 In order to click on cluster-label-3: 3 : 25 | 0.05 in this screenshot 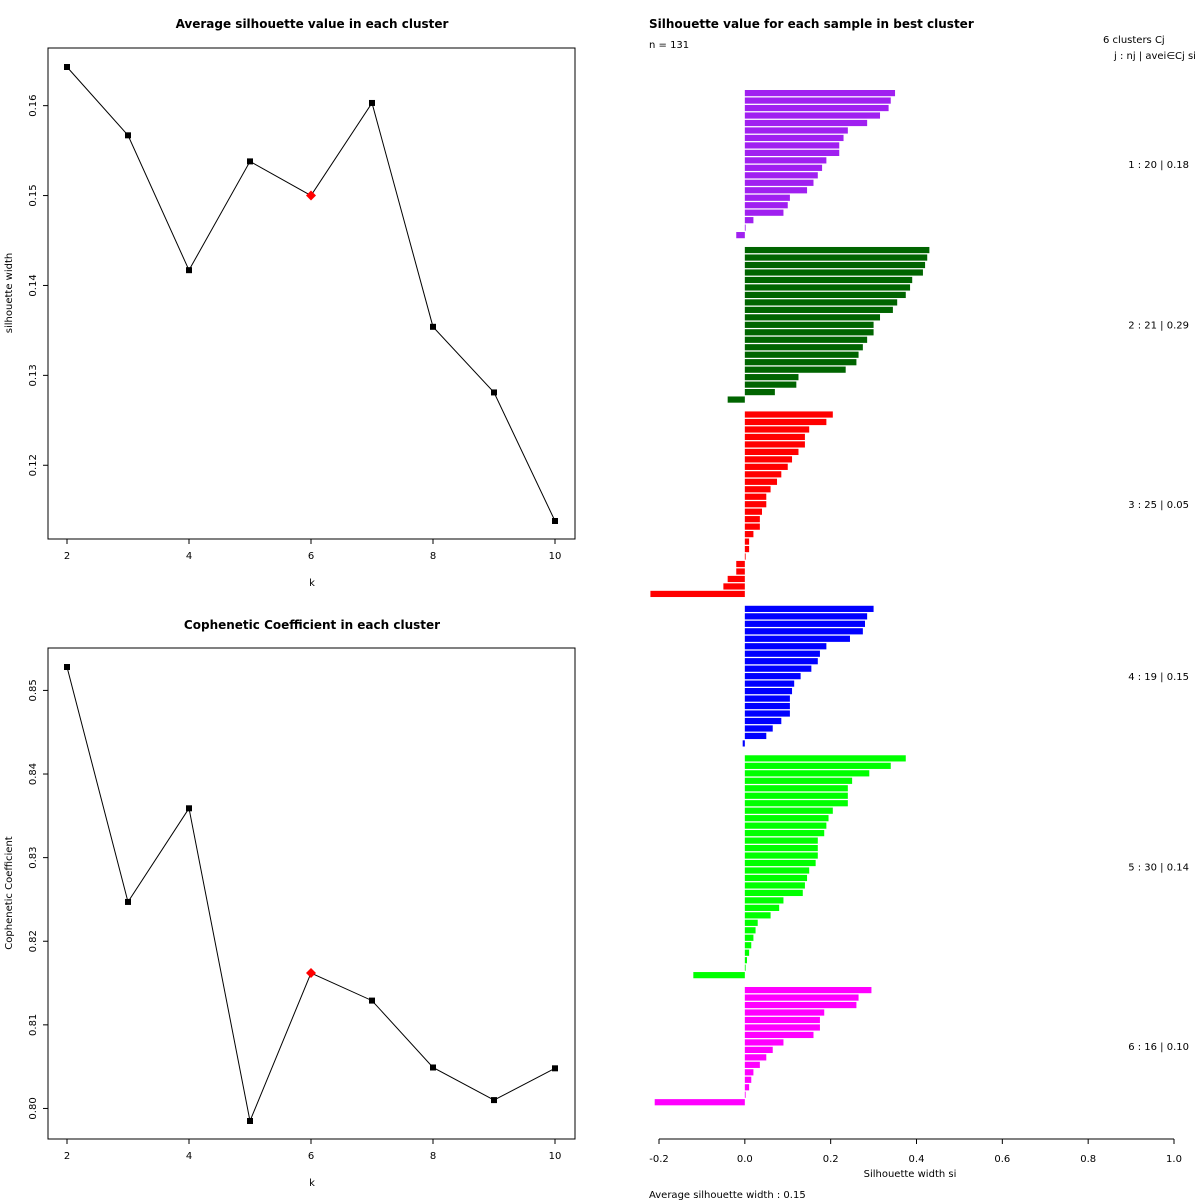, I will do `click(1158, 505)`.